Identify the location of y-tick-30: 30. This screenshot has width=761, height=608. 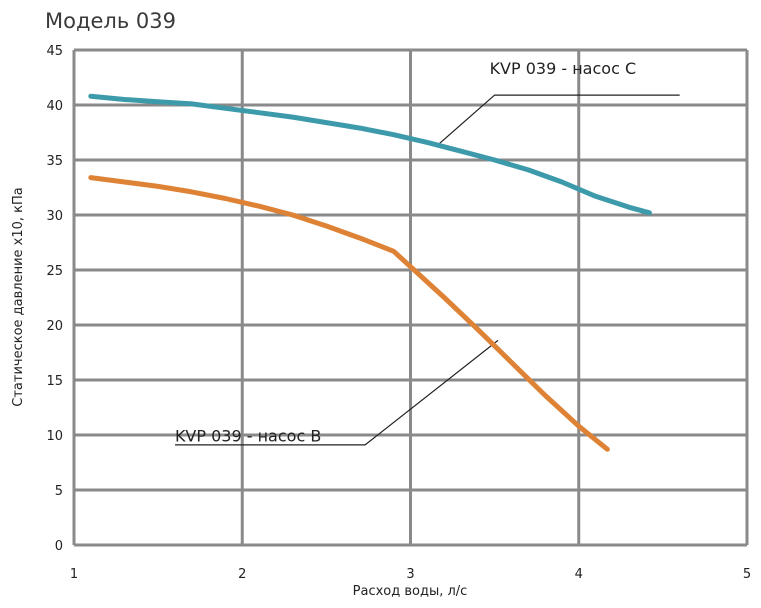
(54, 216).